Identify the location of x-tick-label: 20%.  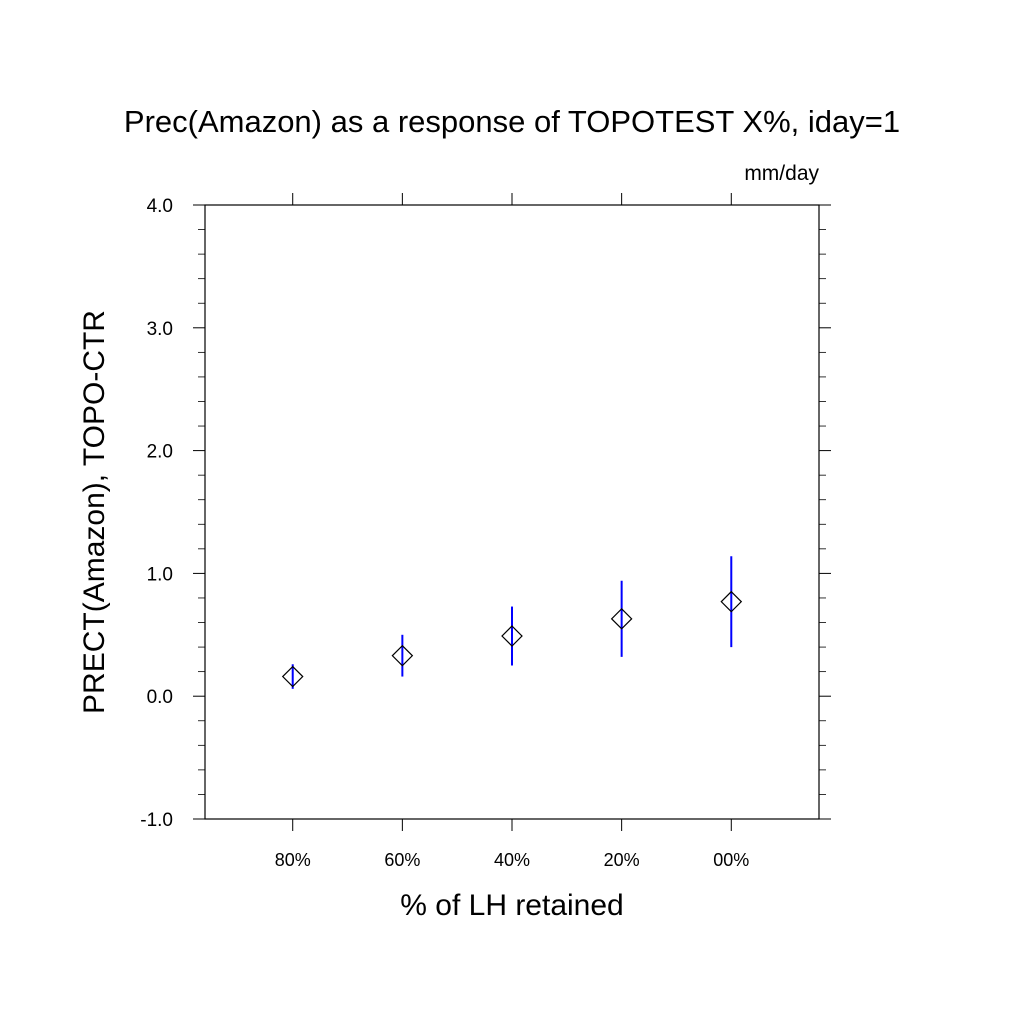
(622, 860).